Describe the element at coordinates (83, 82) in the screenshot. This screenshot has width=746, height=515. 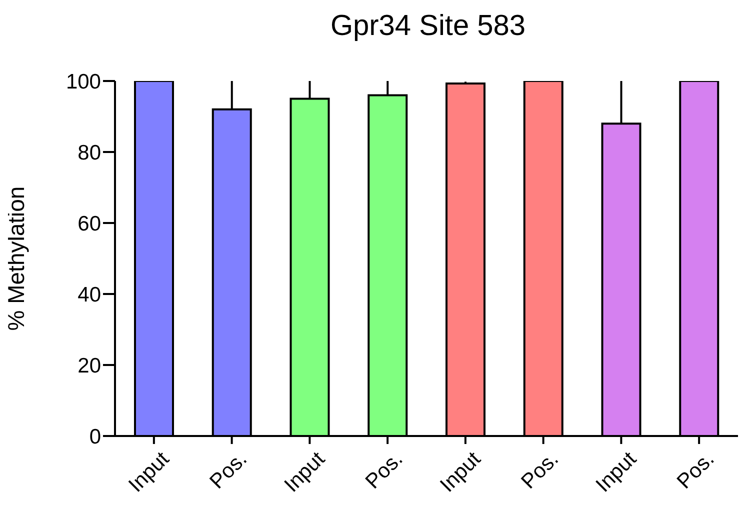
I see `y-tick-label: 100` at that location.